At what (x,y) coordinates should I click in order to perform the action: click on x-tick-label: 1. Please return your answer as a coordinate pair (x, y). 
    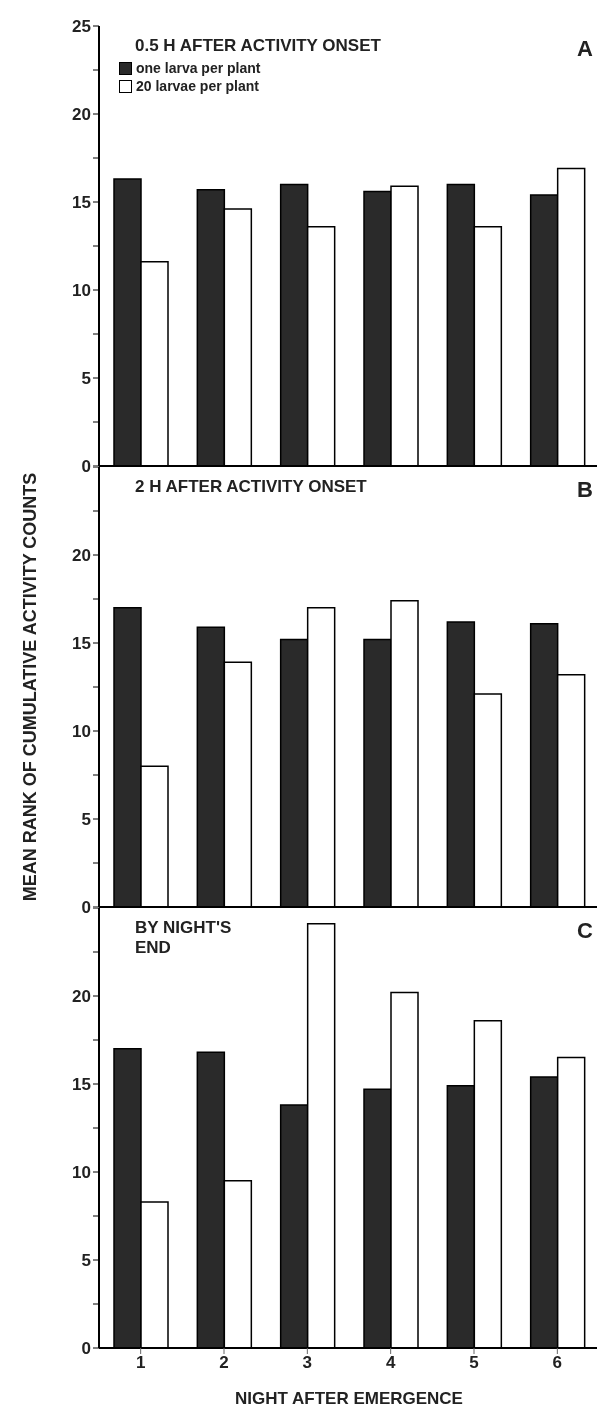
    Looking at the image, I should click on (140, 1363).